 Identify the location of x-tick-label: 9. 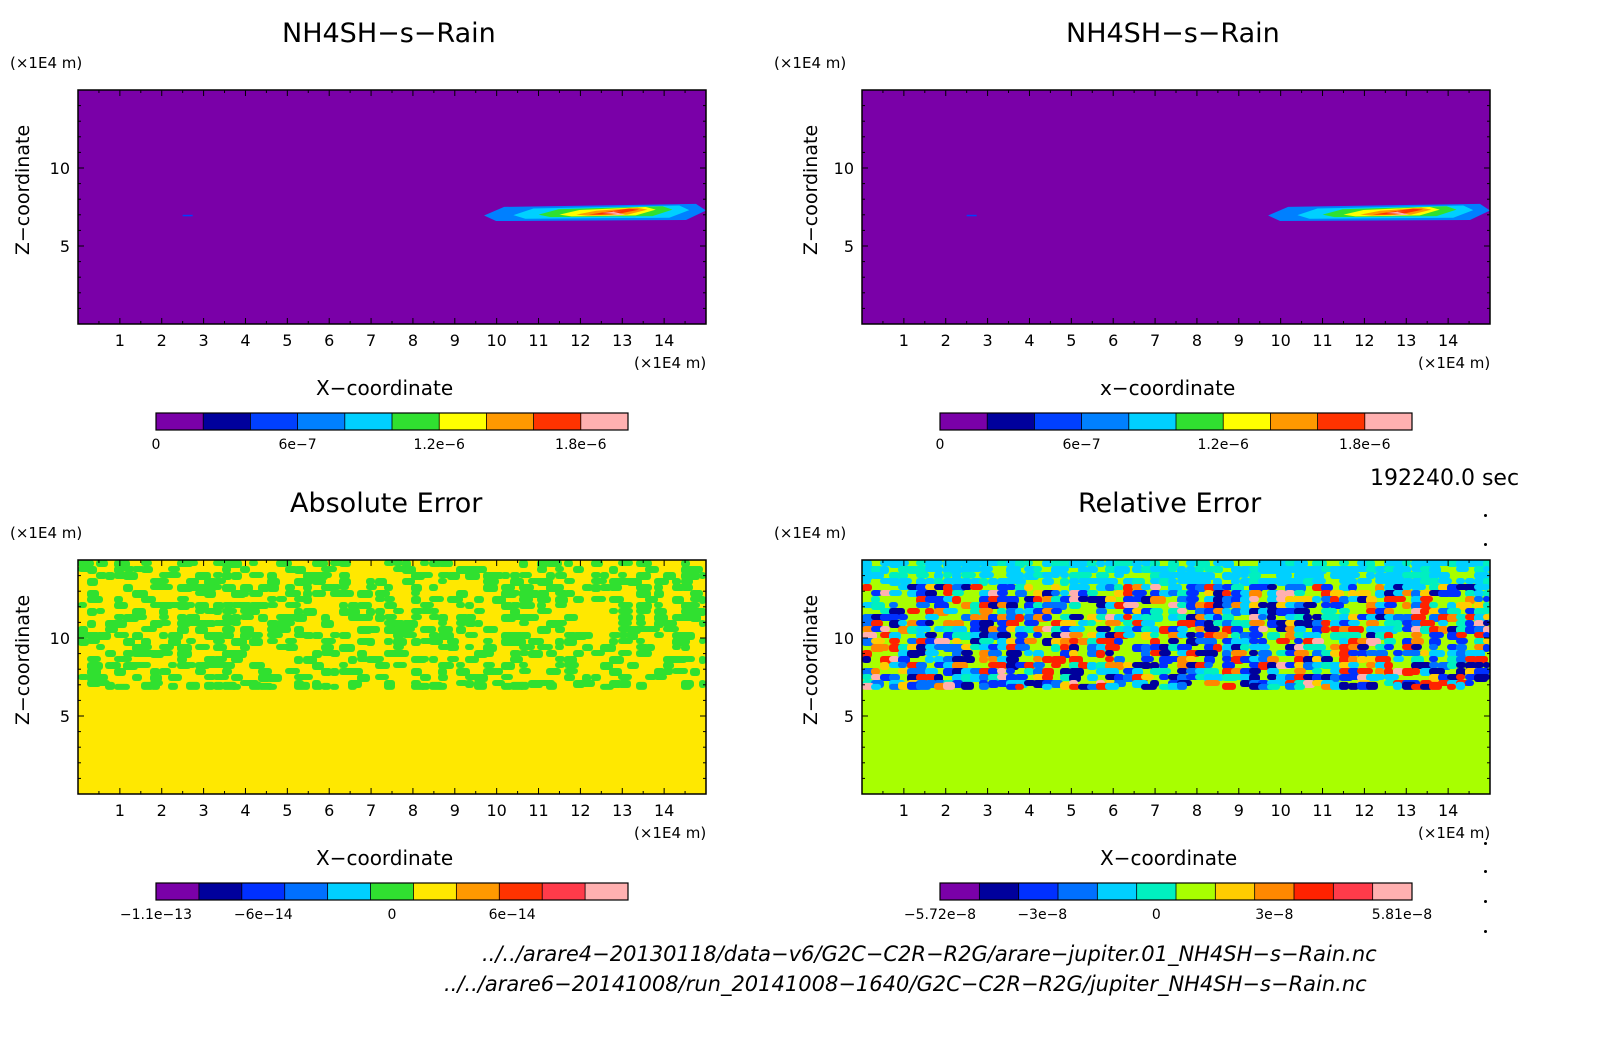
(1239, 340).